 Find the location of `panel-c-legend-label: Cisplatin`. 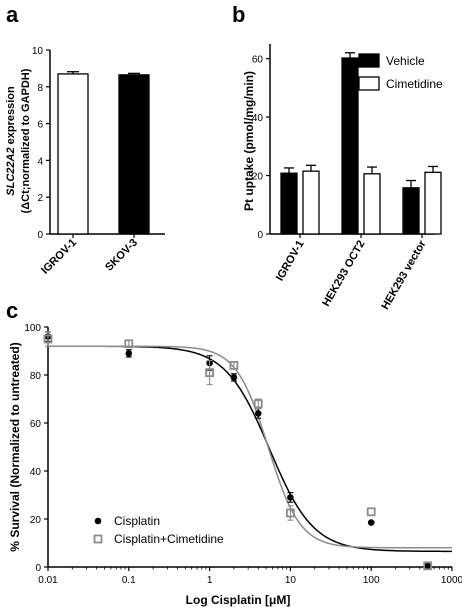

panel-c-legend-label: Cisplatin is located at coordinates (137, 521).